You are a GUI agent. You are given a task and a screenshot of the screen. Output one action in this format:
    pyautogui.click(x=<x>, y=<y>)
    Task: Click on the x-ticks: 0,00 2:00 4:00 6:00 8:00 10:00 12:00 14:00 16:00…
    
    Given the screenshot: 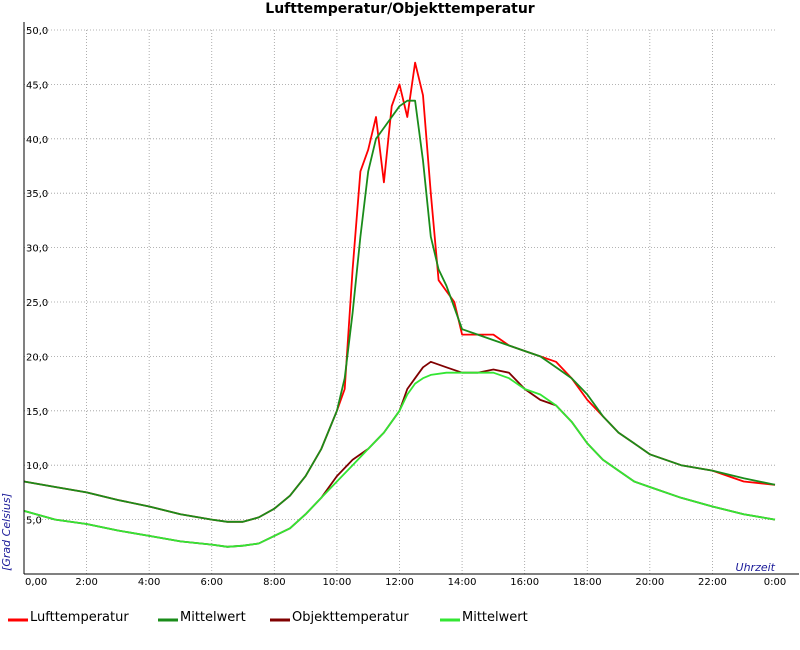 What is the action you would take?
    pyautogui.click(x=405, y=582)
    